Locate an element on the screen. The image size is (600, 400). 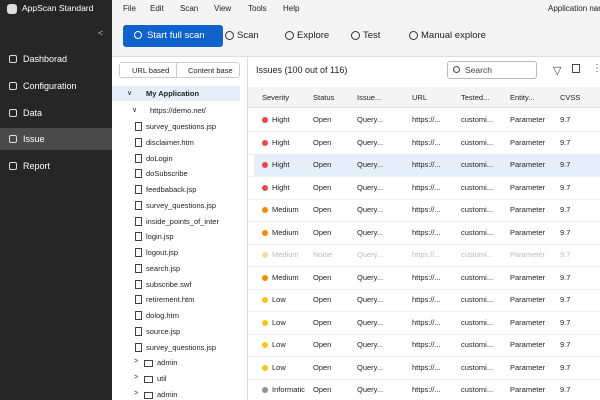
more-icon: ⋮ is located at coordinates (596, 68).